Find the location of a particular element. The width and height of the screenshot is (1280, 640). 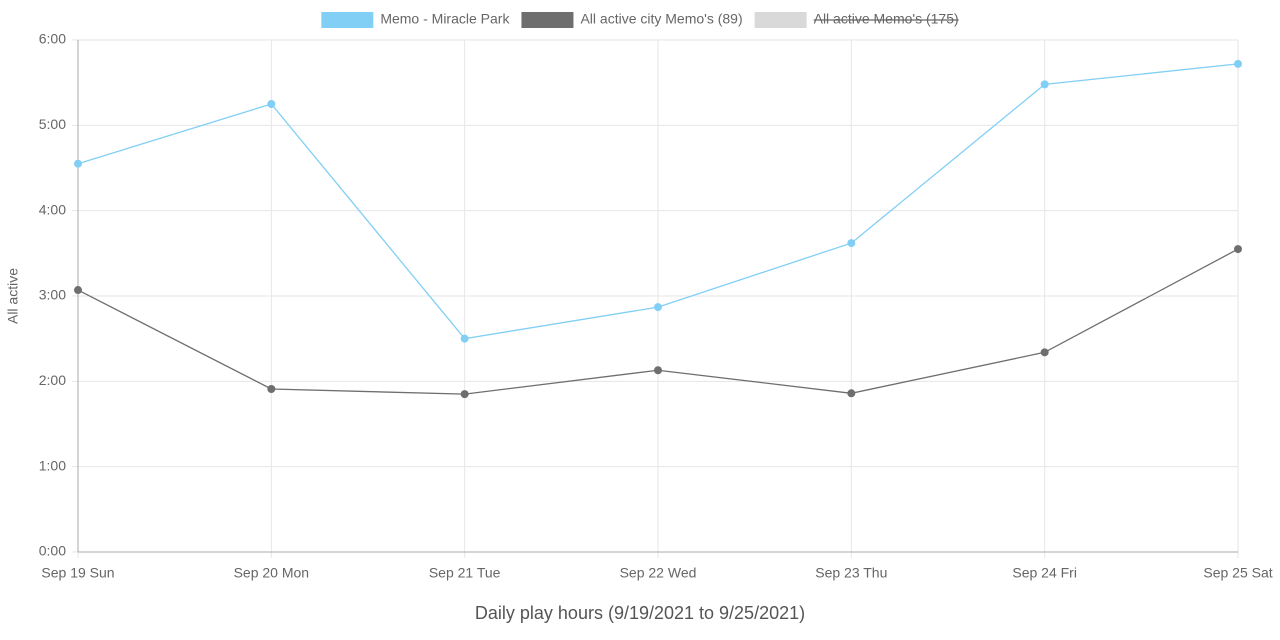

legend-label: All active Memo's (175) is located at coordinates (886, 19).